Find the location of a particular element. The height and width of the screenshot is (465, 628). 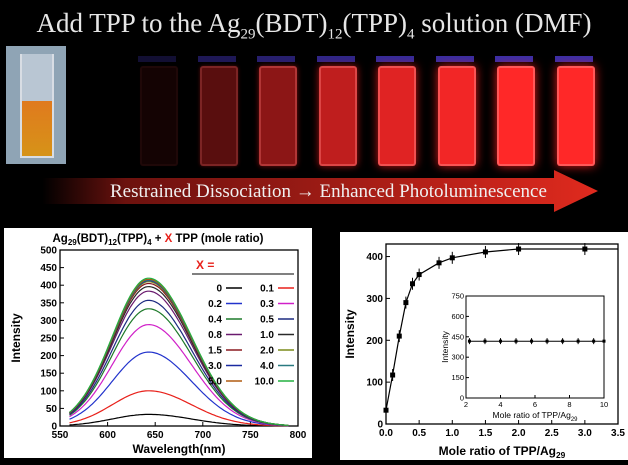

inset-x-tick-label: 10 is located at coordinates (604, 404).